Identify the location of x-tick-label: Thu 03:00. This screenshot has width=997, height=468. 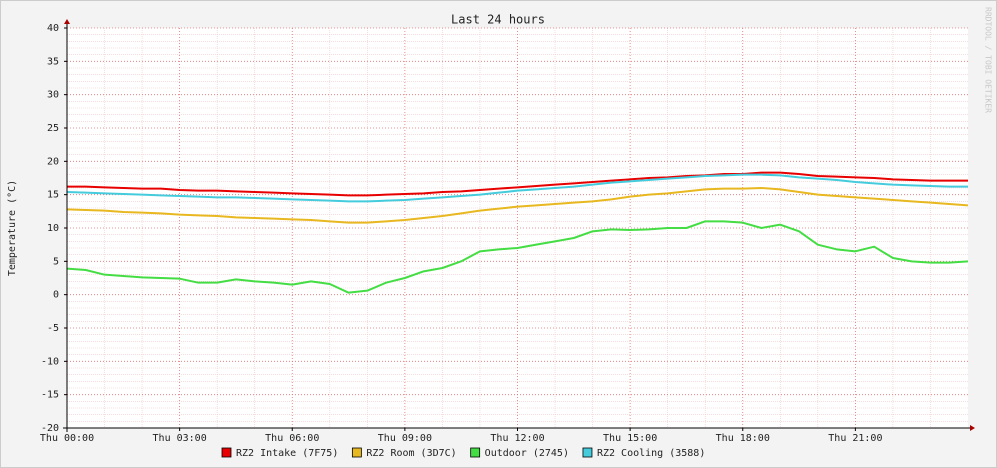
(180, 438).